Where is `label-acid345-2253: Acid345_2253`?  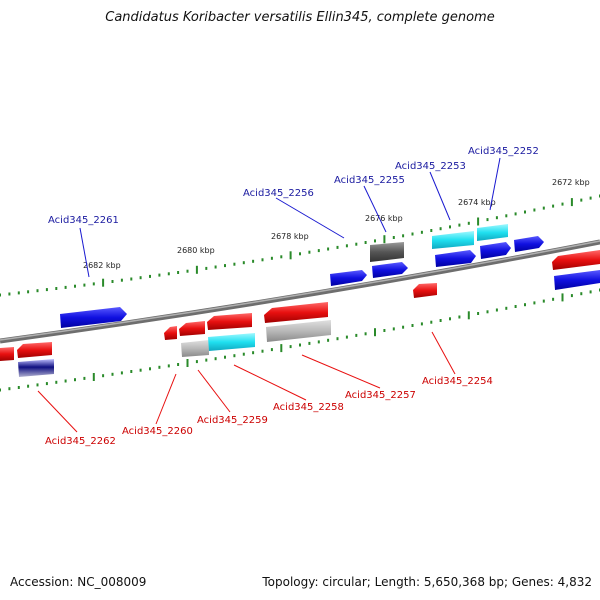
label-acid345-2253: Acid345_2253 is located at coordinates (430, 166).